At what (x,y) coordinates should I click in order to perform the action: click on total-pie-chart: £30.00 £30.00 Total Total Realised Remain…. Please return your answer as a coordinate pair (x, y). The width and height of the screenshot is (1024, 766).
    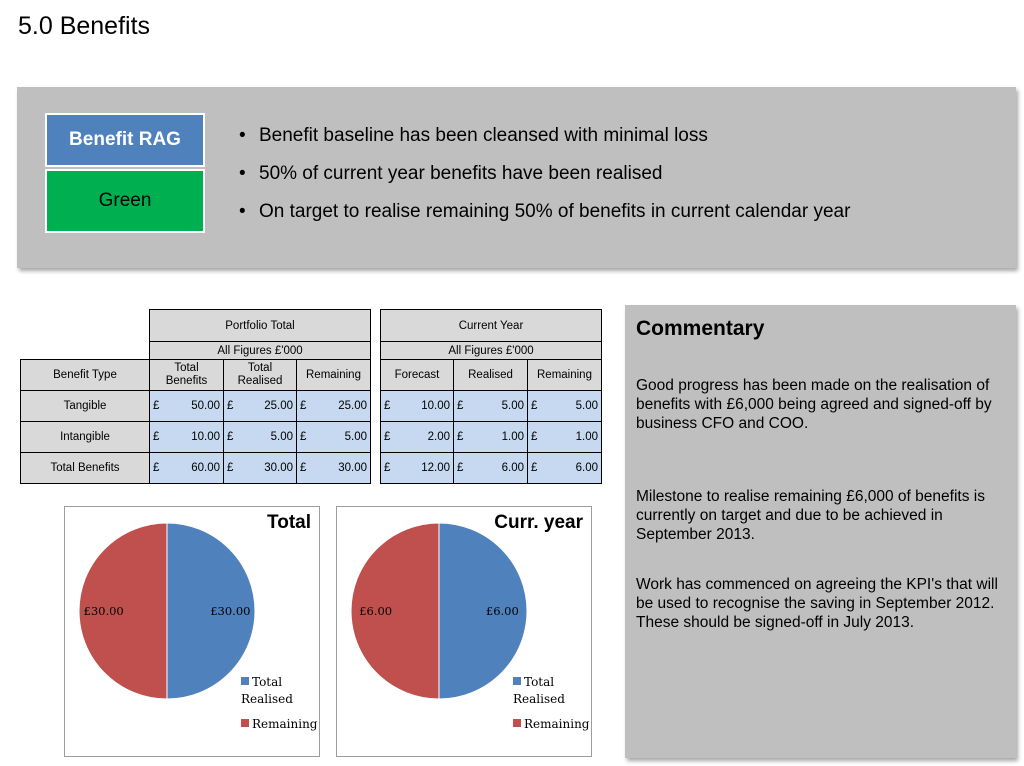
    Looking at the image, I should click on (192, 631).